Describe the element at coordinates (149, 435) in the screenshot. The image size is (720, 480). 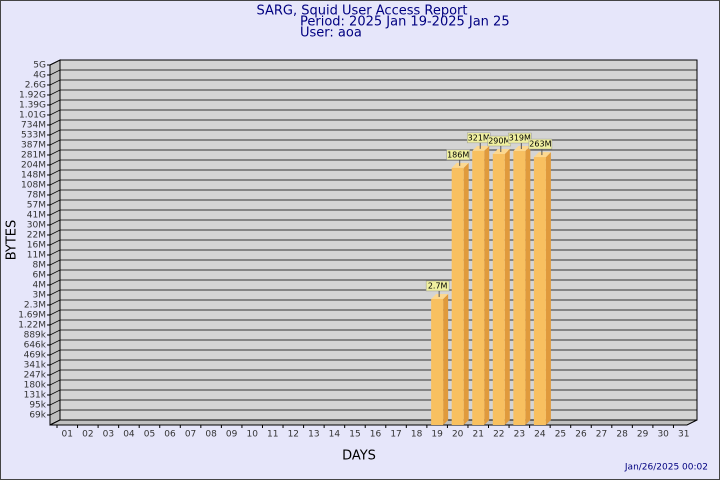
I see `x-tick-label: 05` at that location.